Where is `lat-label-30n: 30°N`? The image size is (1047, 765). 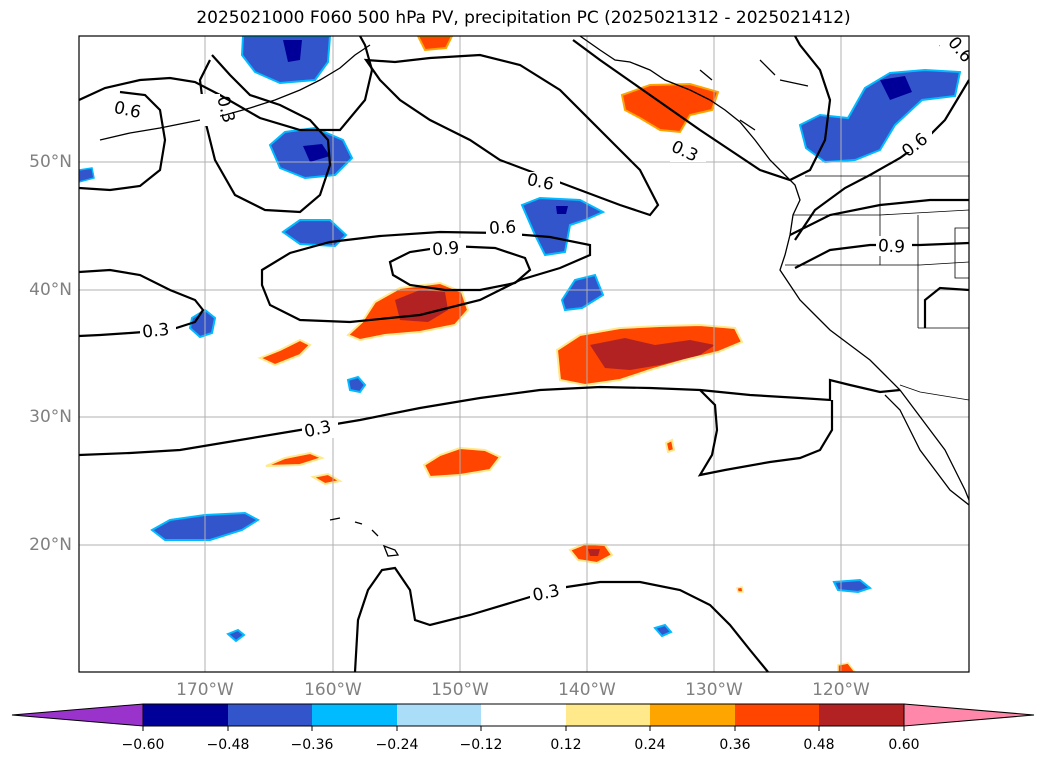
lat-label-30n: 30°N is located at coordinates (50, 417).